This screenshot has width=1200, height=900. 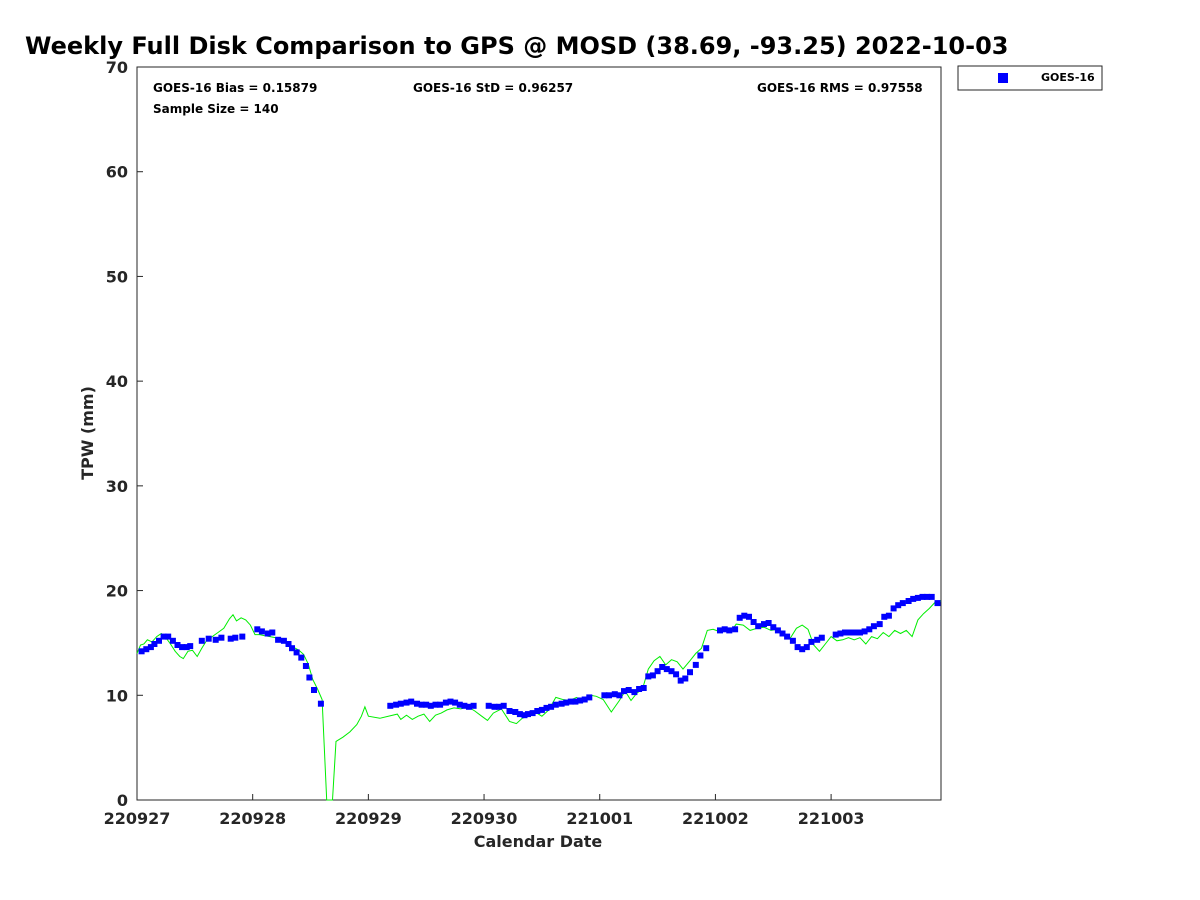 What do you see at coordinates (117, 276) in the screenshot?
I see `y-tick-label: 50` at bounding box center [117, 276].